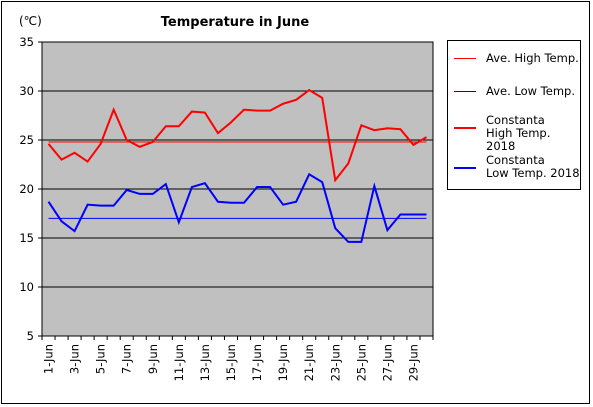 The width and height of the screenshot is (593, 407). What do you see at coordinates (26, 42) in the screenshot?
I see `y-tick-label: 35` at bounding box center [26, 42].